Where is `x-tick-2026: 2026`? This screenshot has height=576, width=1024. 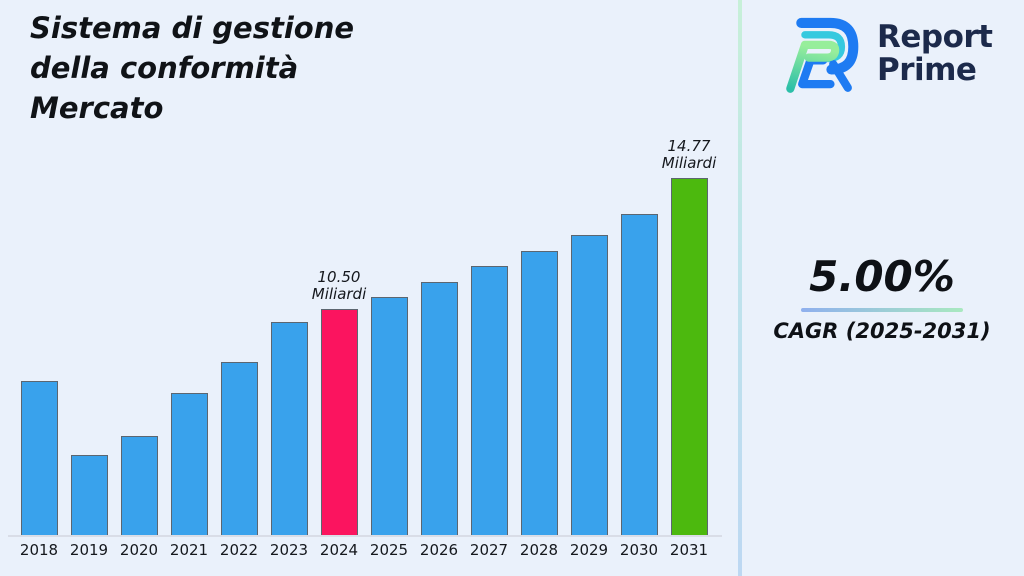
x-tick-2026: 2026 is located at coordinates (439, 550).